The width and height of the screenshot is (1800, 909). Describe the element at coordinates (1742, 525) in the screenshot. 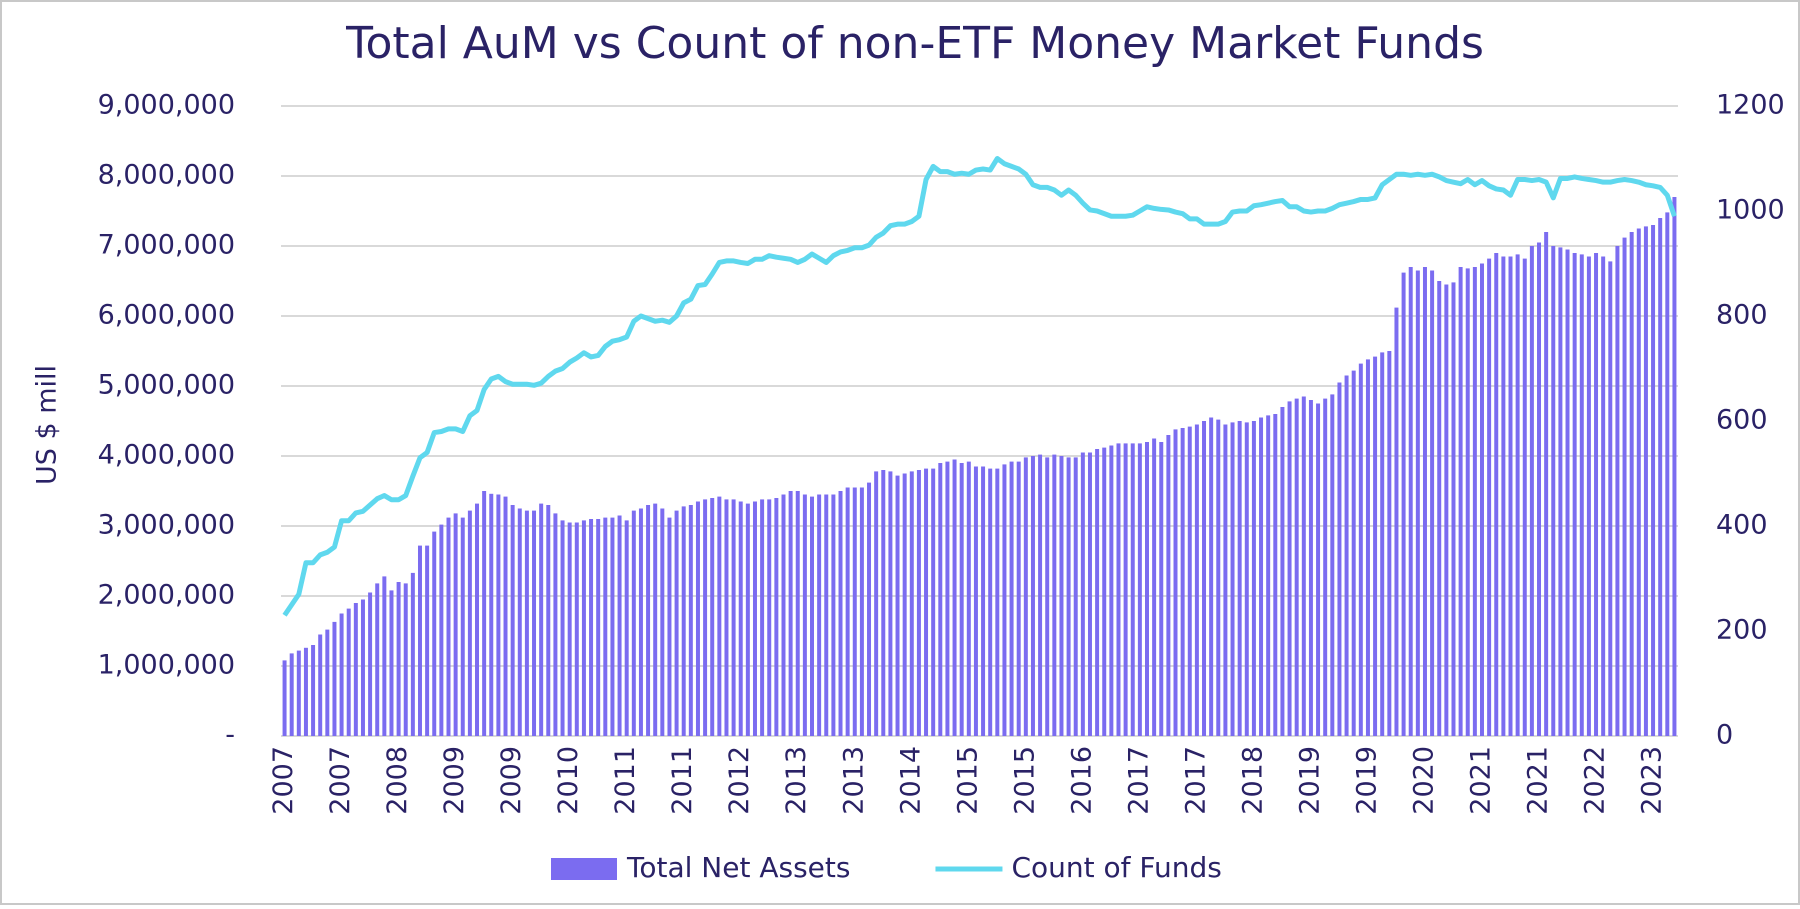

I see `y2-tick-label: 400` at that location.